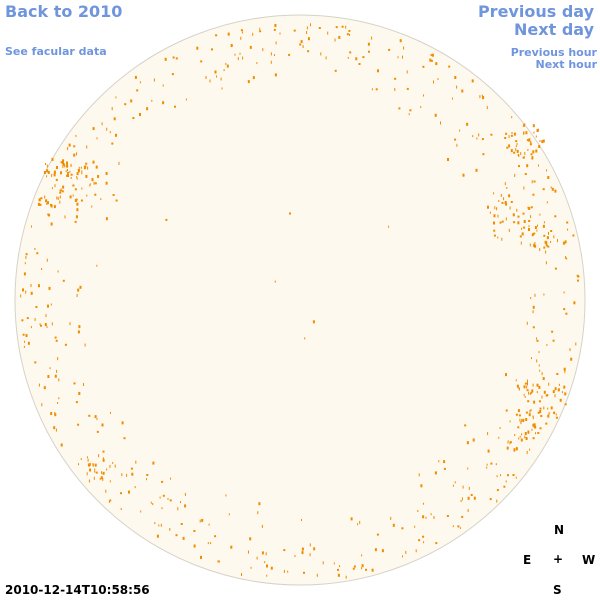 This screenshot has height=600, width=600. What do you see at coordinates (558, 559) in the screenshot?
I see `compass-center-icon: +` at bounding box center [558, 559].